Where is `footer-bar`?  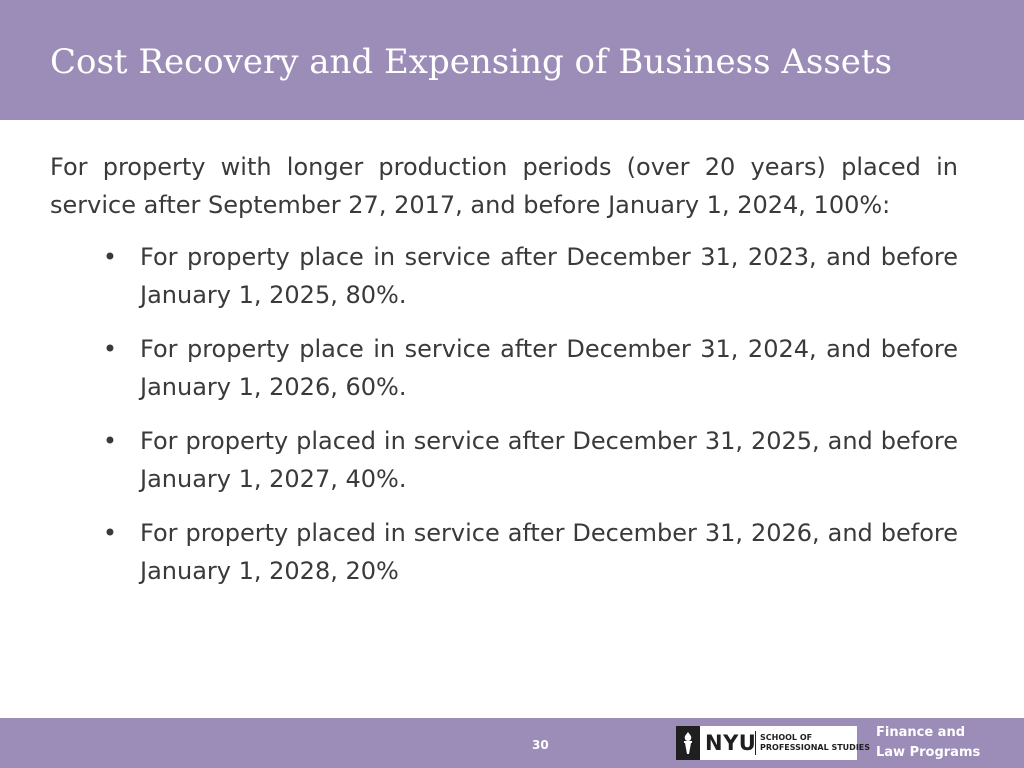 footer-bar is located at coordinates (512, 743).